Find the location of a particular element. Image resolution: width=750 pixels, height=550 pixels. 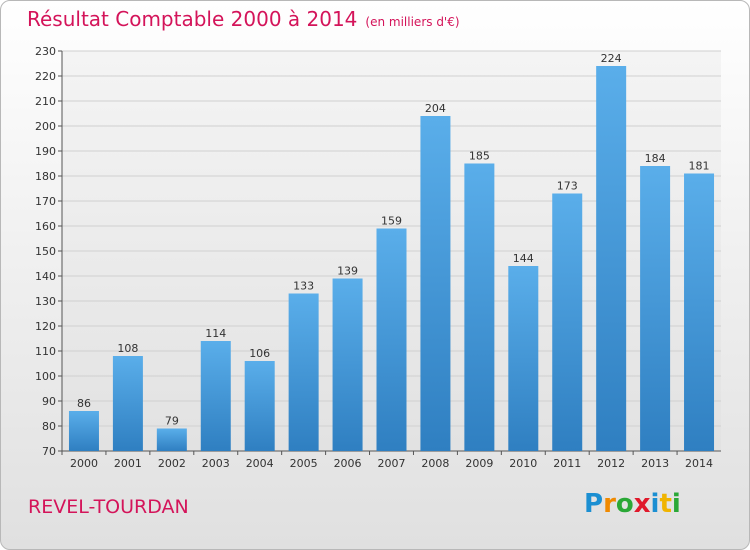

x-tick-label: 2010 is located at coordinates (523, 463).